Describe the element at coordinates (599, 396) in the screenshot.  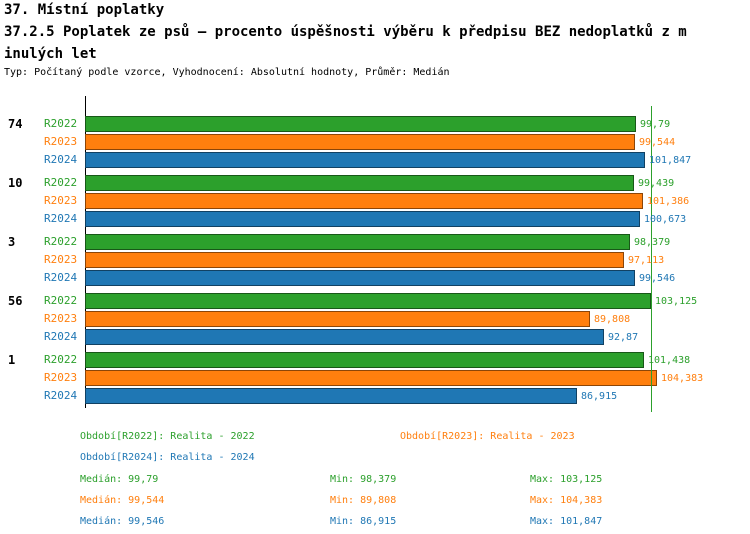
I see `value-label: 86,915` at that location.